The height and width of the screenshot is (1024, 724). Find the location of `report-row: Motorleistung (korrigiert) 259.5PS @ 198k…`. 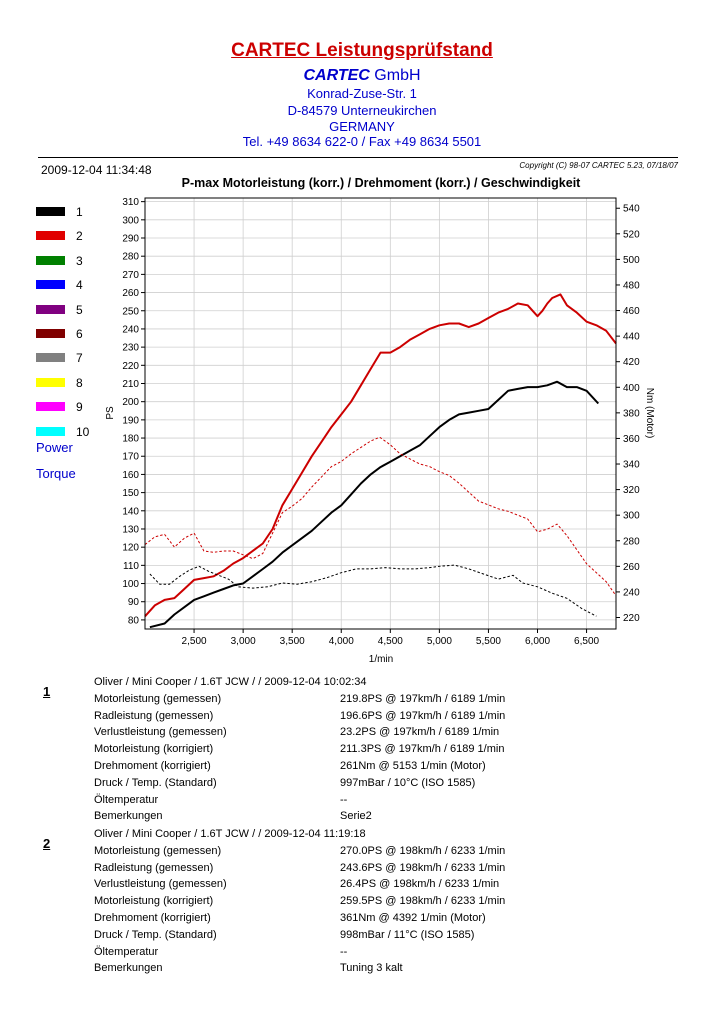

report-row: Motorleistung (korrigiert) 259.5PS @ 198k… is located at coordinates (354, 903).